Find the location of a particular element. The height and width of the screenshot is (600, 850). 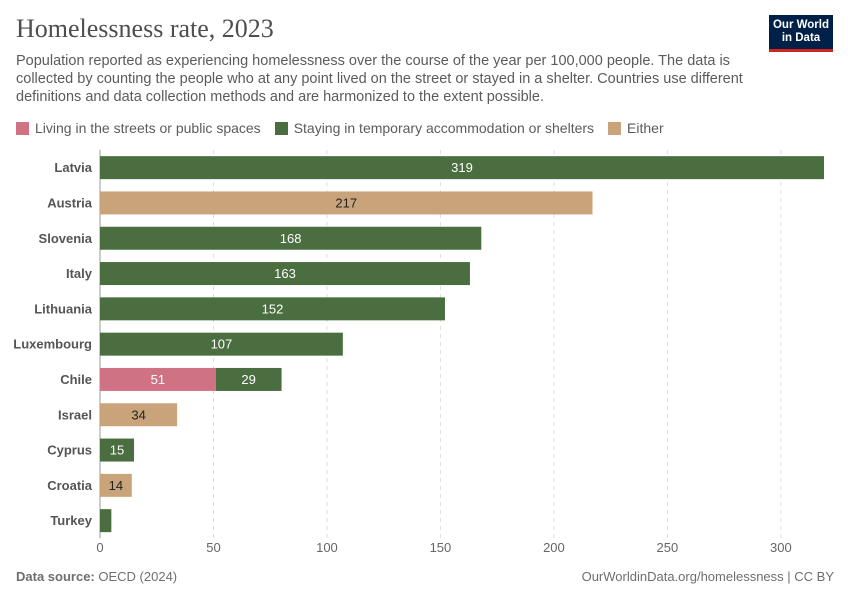

category-label: Slovenia is located at coordinates (66, 238).